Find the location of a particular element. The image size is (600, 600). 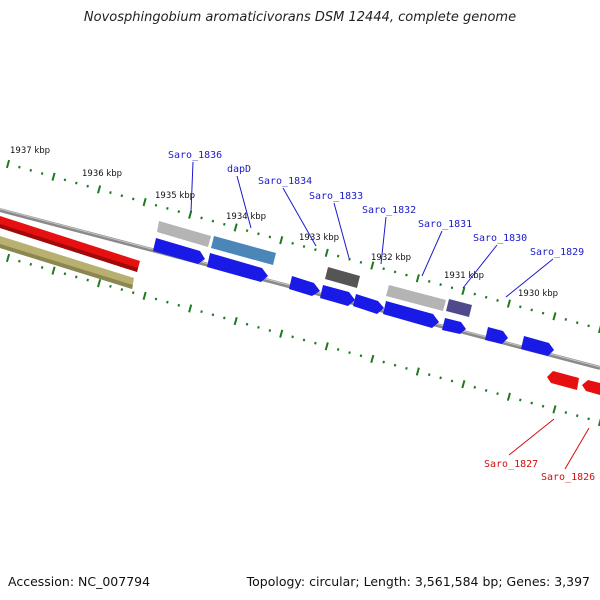

accession-text: Accession: NC_007794 is located at coordinates (79, 581).